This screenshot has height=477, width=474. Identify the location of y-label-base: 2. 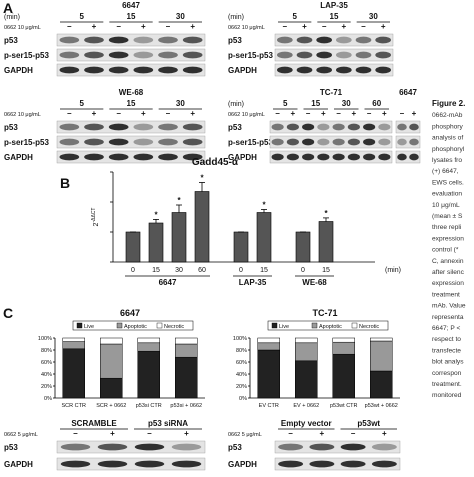
(96, 224).